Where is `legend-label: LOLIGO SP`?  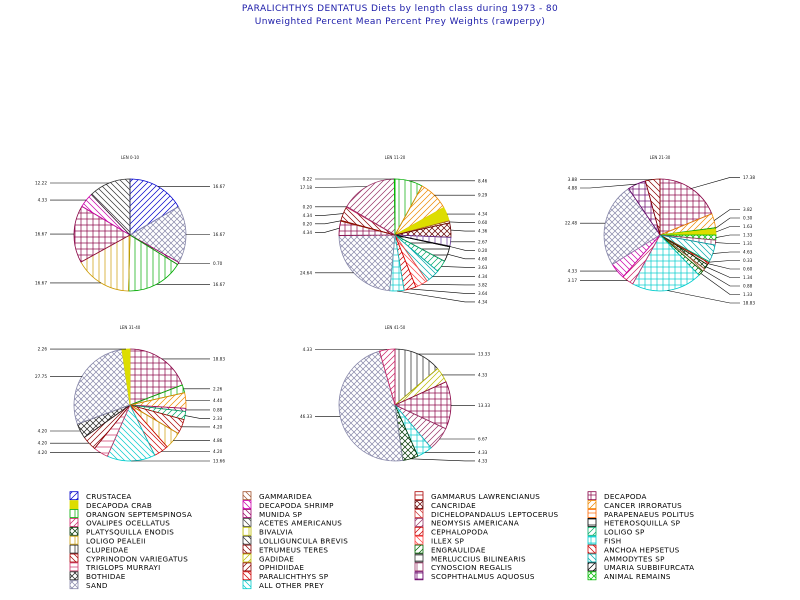 legend-label: LOLIGO SP is located at coordinates (624, 532).